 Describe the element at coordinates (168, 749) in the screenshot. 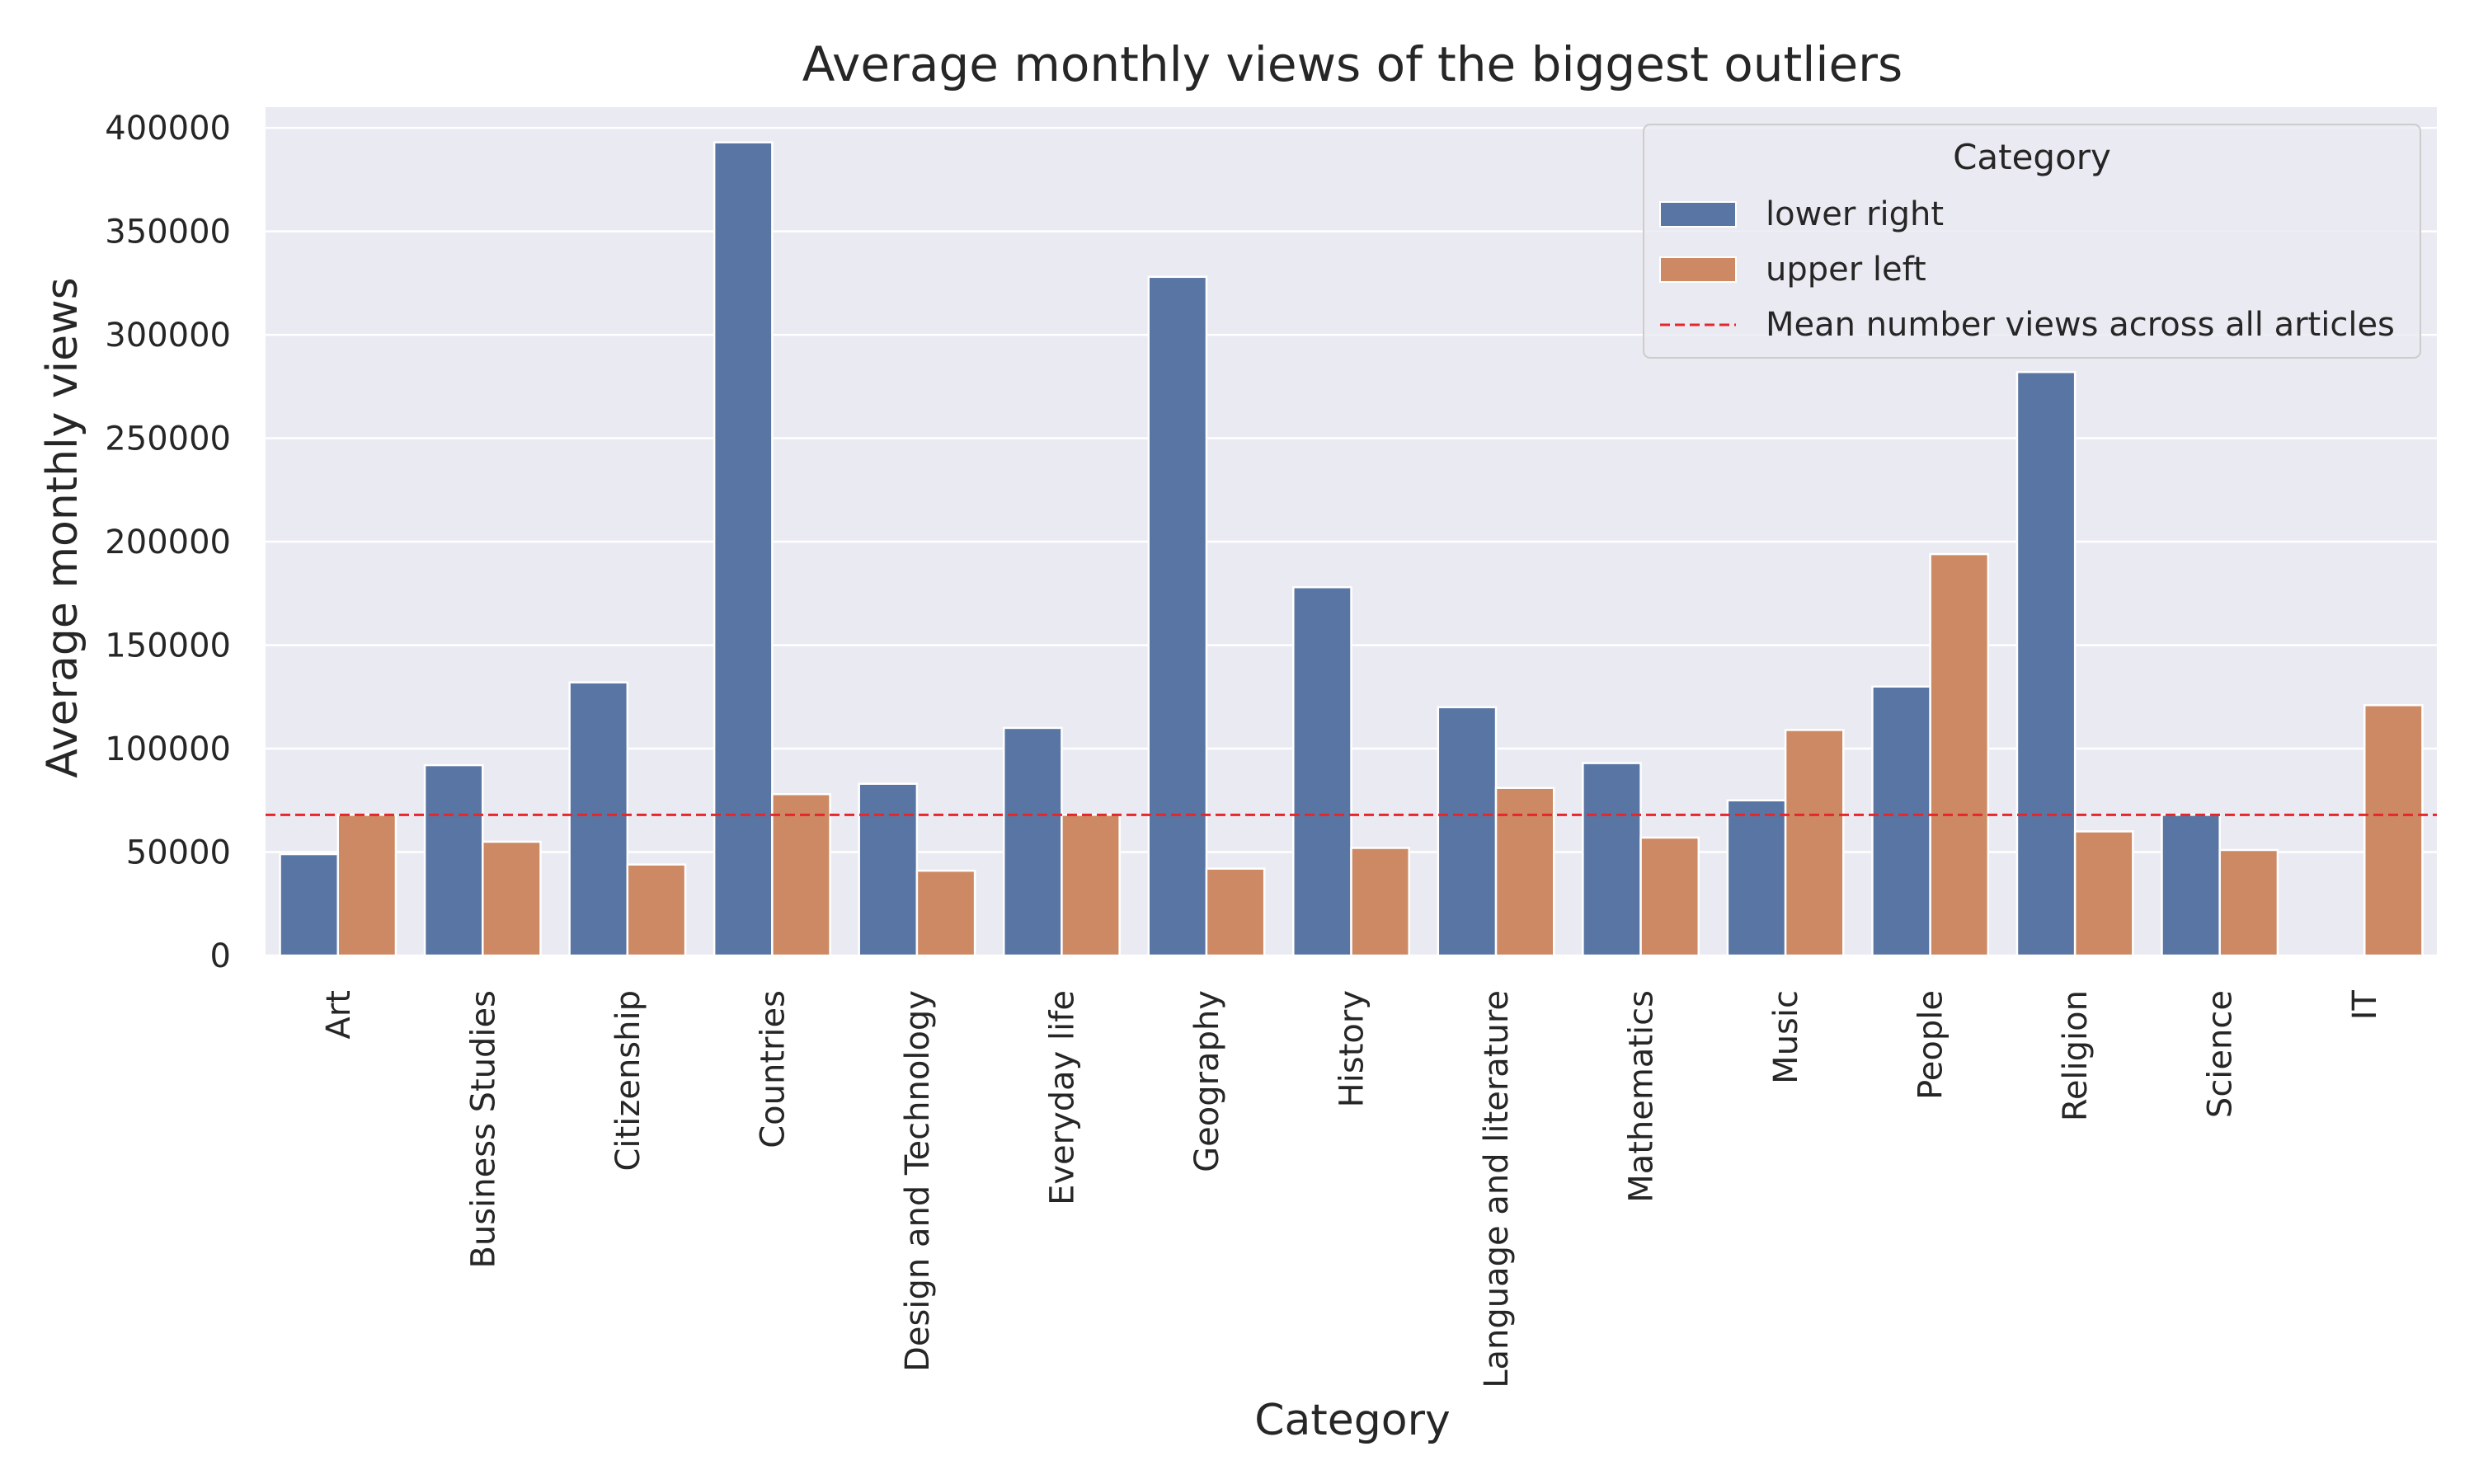

I see `y-tick-label: 100000` at that location.